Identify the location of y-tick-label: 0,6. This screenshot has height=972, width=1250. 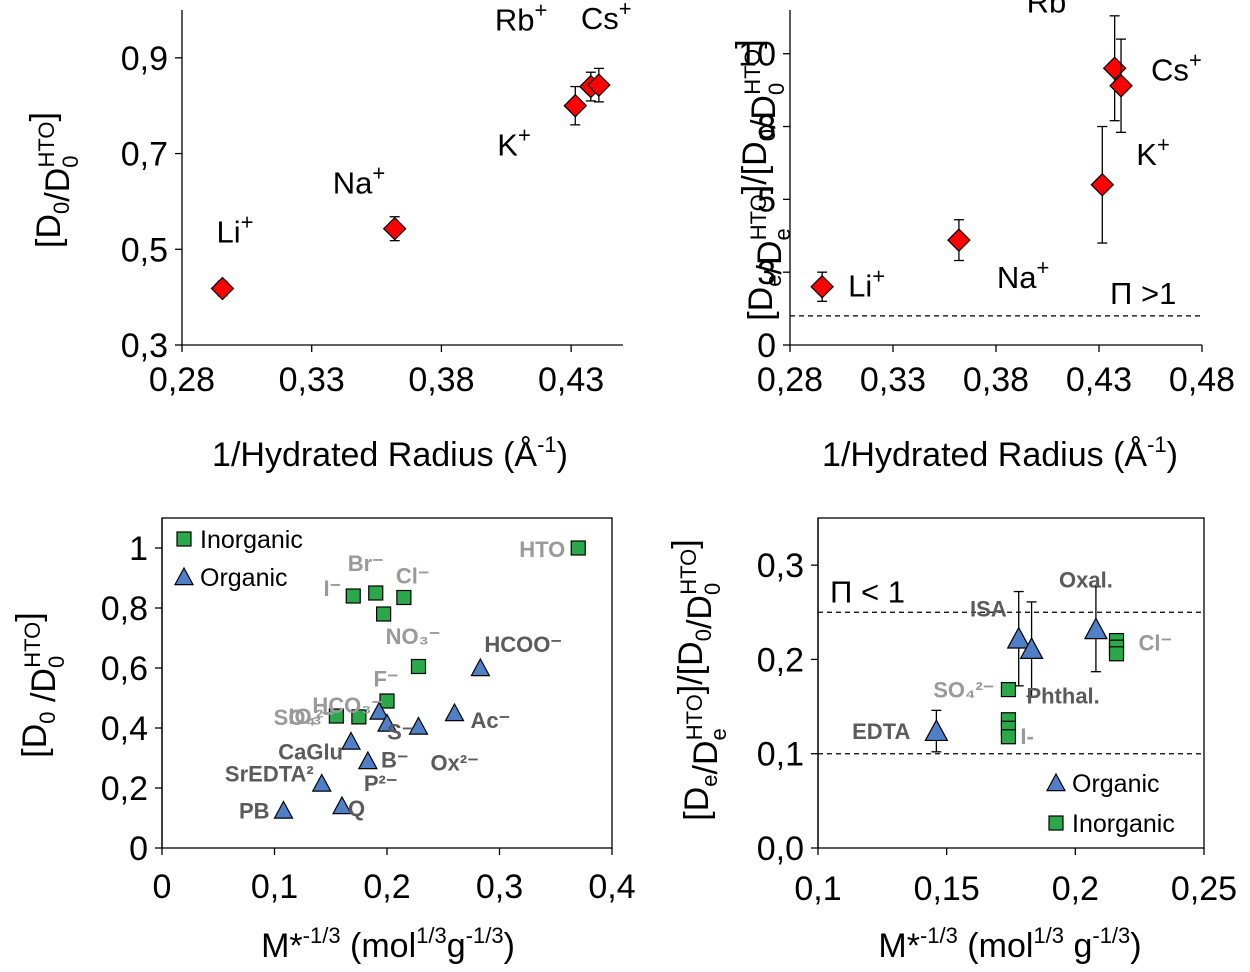
(124, 669).